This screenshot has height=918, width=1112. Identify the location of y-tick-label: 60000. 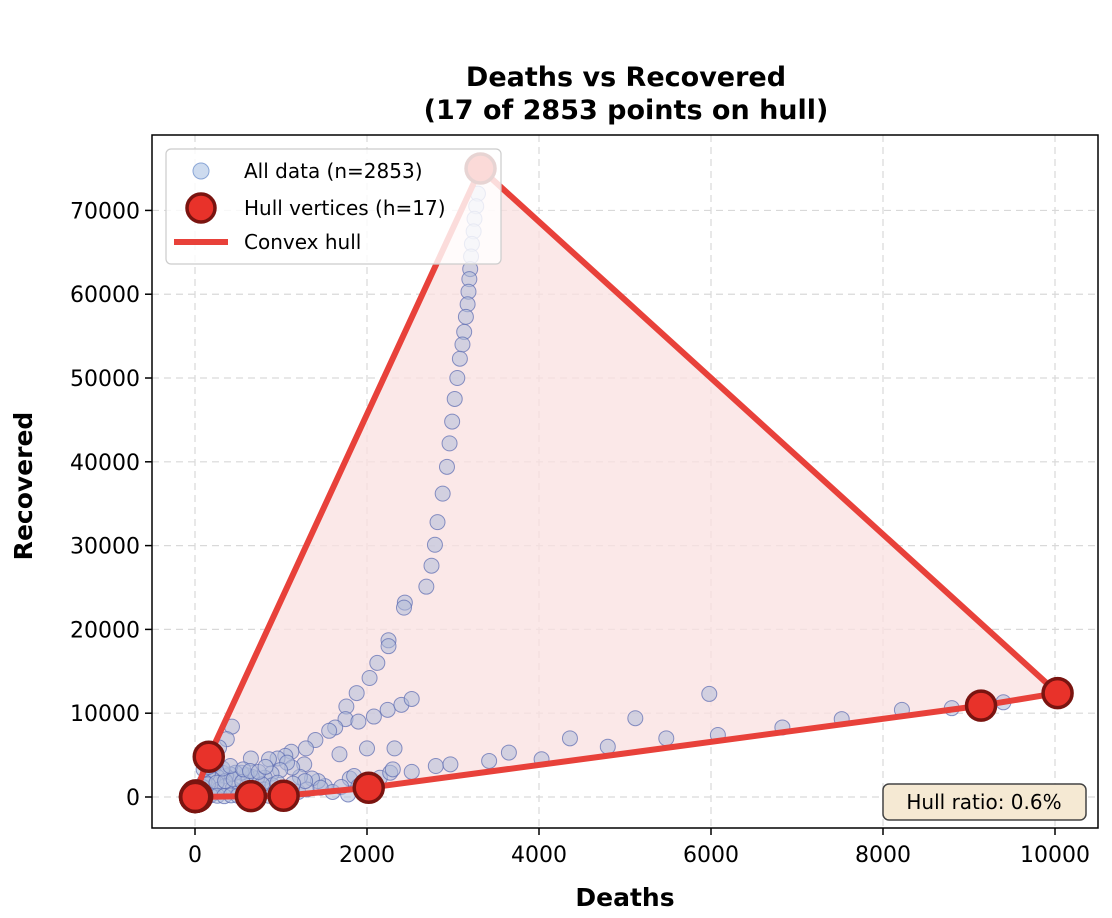
(105, 295).